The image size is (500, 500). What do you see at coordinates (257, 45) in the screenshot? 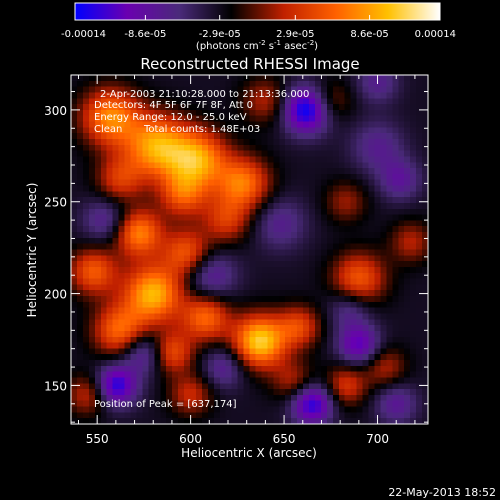
I see `colorbar-units: (photons cm-2 s-1 asec-2)` at bounding box center [257, 45].